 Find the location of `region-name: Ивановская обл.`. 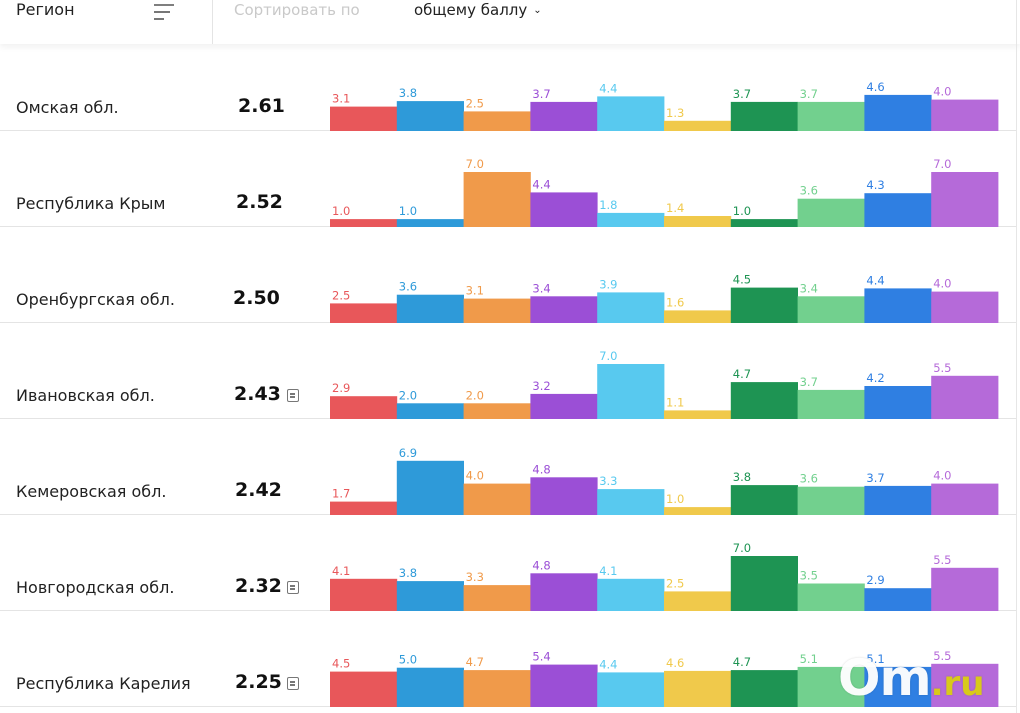

region-name: Ивановская обл. is located at coordinates (85, 395).